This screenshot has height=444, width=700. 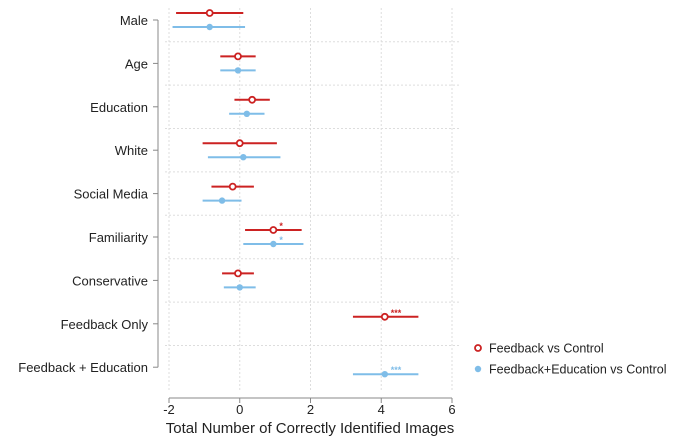 What do you see at coordinates (239, 143) in the screenshot?
I see `point-white-series1` at bounding box center [239, 143].